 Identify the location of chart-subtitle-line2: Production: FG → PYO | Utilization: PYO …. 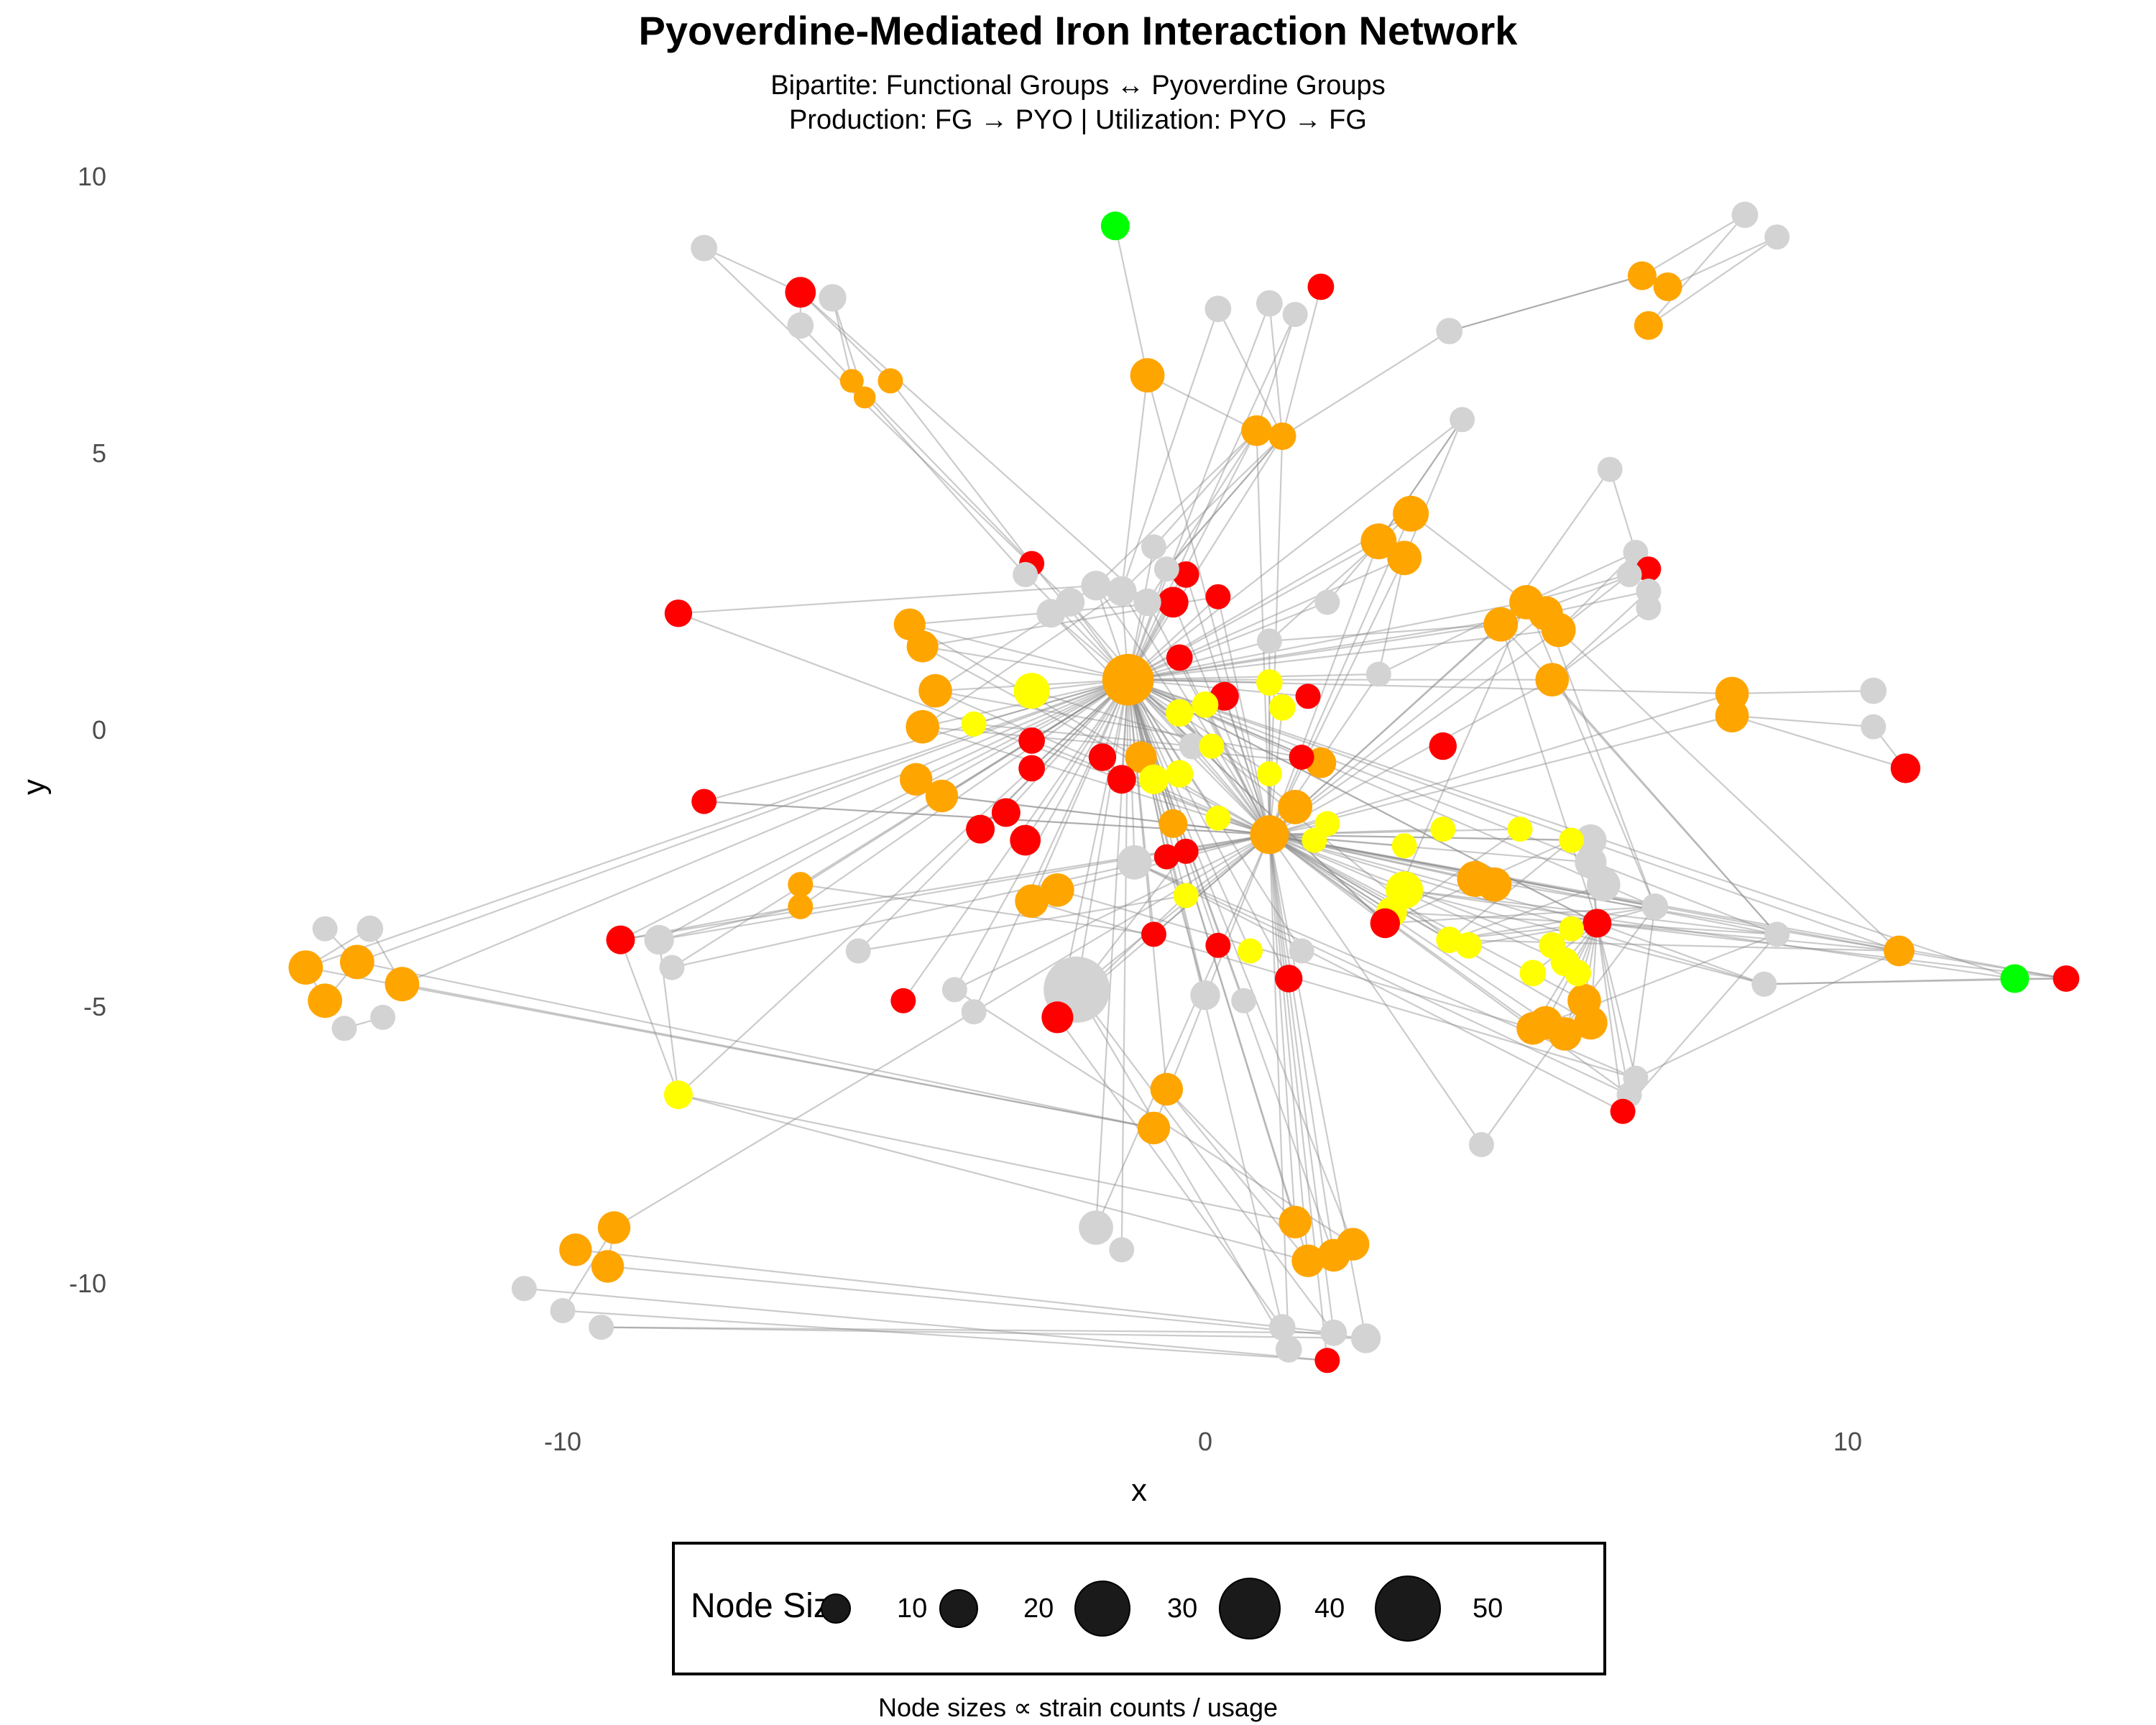
(1078, 120).